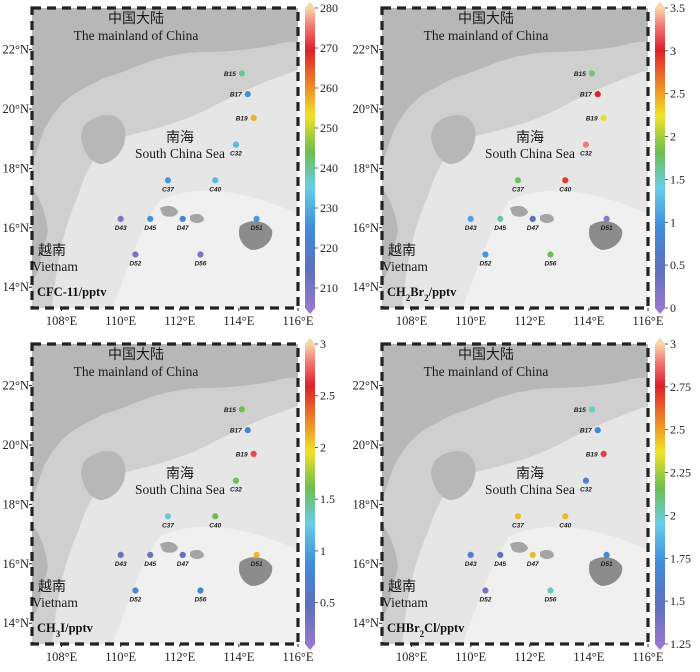 The height and width of the screenshot is (672, 700). Describe the element at coordinates (500, 564) in the screenshot. I see `station-label: D45` at that location.